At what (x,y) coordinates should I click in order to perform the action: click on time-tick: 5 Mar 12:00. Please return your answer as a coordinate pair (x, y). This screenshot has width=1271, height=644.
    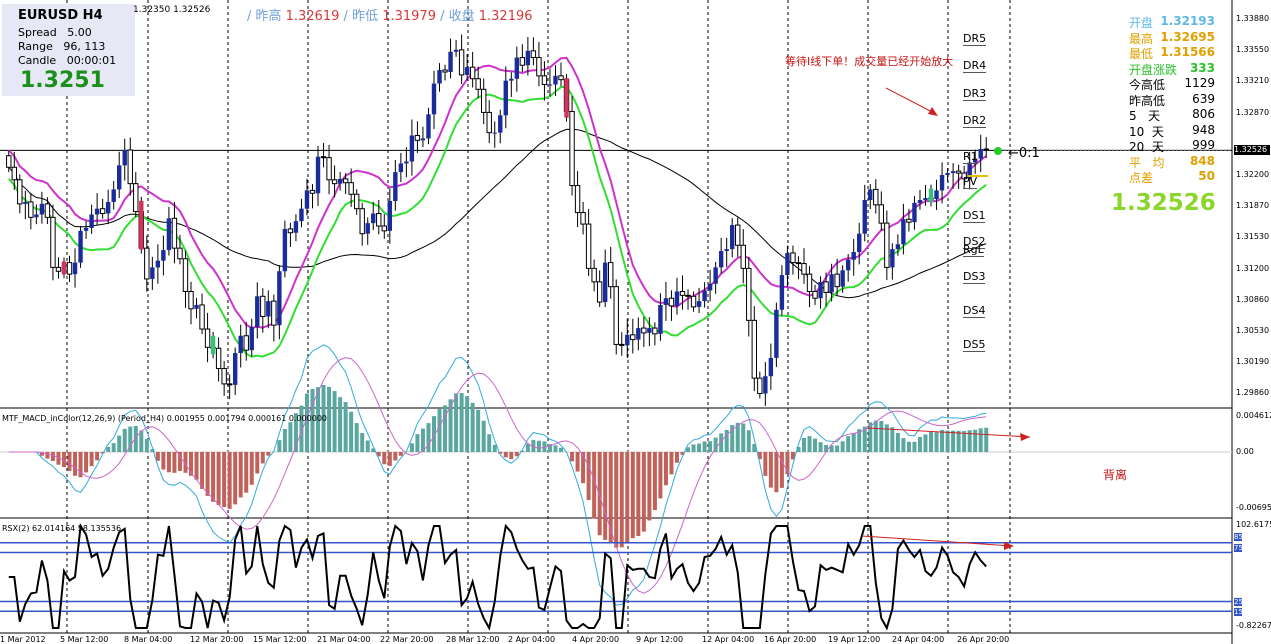
    Looking at the image, I should click on (84, 639).